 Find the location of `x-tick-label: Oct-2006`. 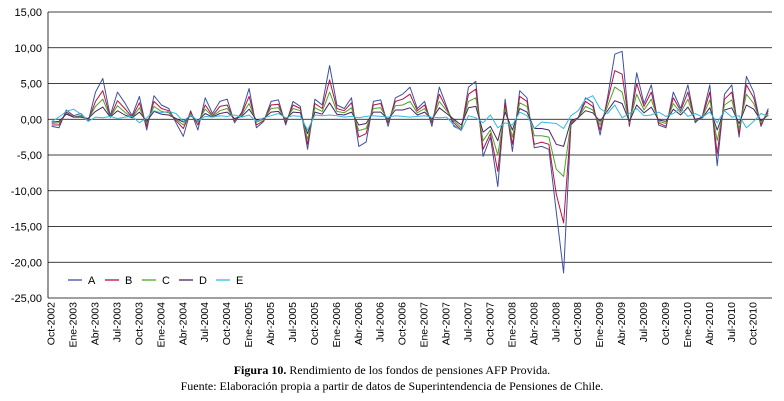

x-tick-label: Oct-2006 is located at coordinates (403, 323).